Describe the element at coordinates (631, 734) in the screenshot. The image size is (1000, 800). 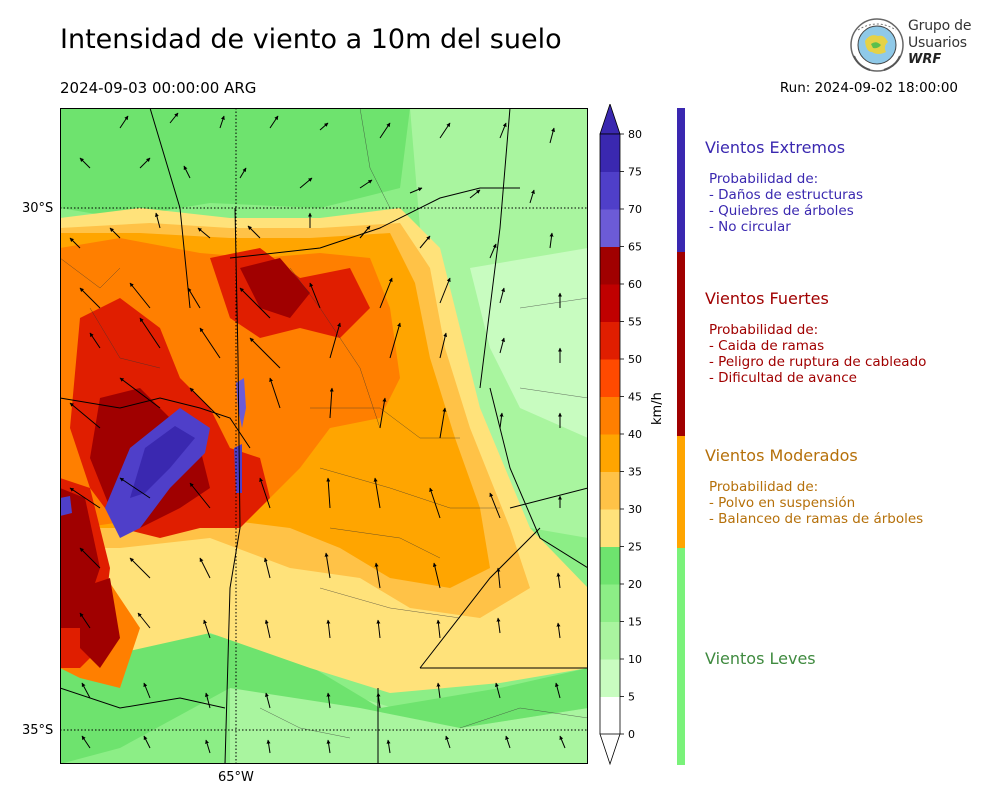
I see `colorbar-tick-label: 0` at that location.